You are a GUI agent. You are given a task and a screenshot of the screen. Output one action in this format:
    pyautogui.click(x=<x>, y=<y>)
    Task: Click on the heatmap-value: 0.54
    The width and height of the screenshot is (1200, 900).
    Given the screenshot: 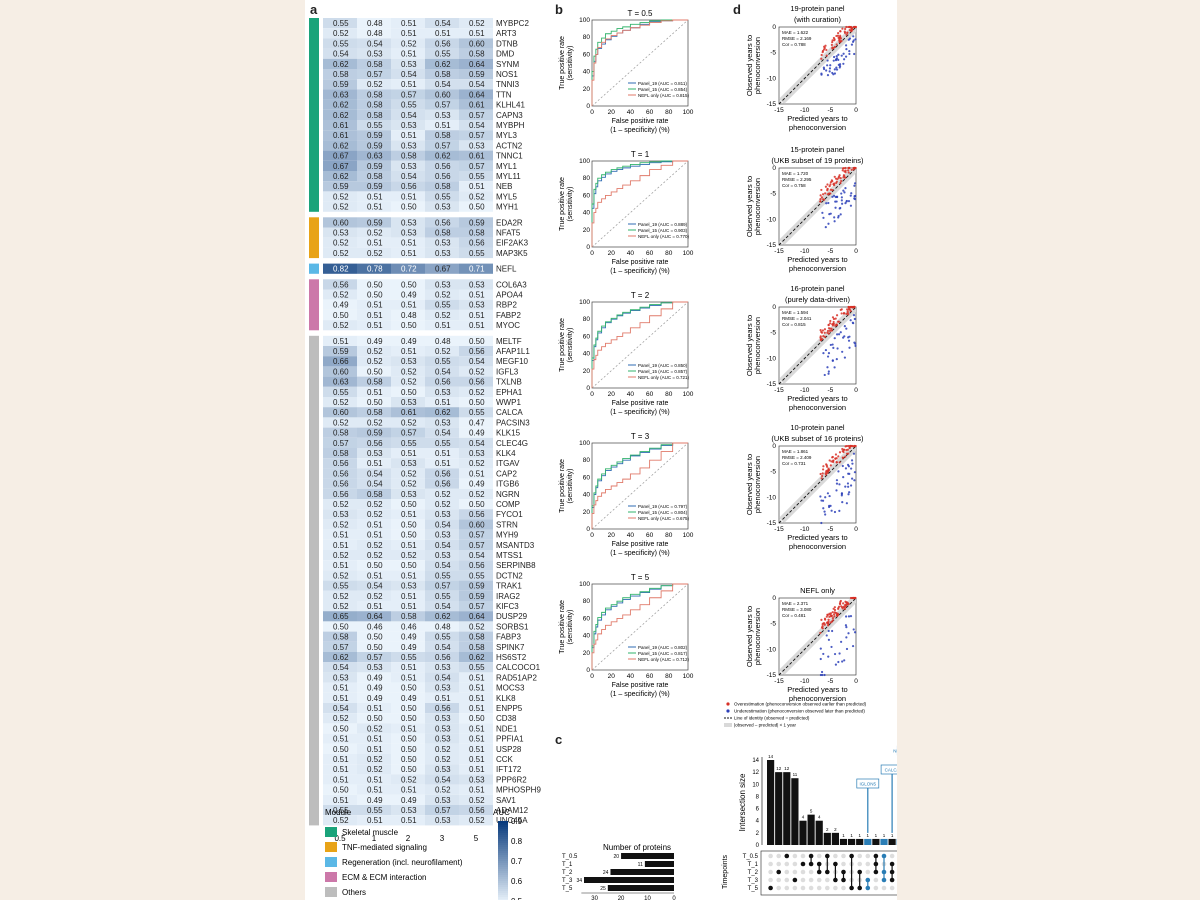 What is the action you would take?
    pyautogui.click(x=443, y=371)
    